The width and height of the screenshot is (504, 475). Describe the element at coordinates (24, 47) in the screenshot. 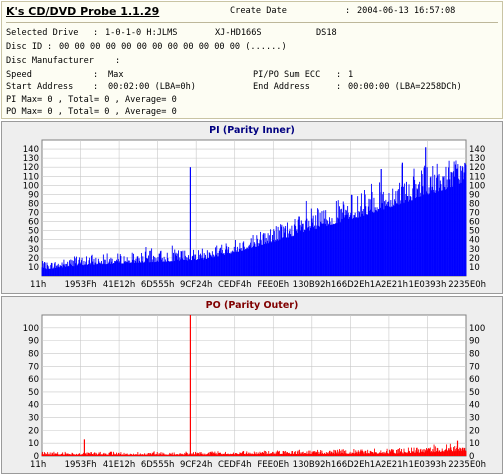

I see `disc-id-label: Disc ID` at that location.